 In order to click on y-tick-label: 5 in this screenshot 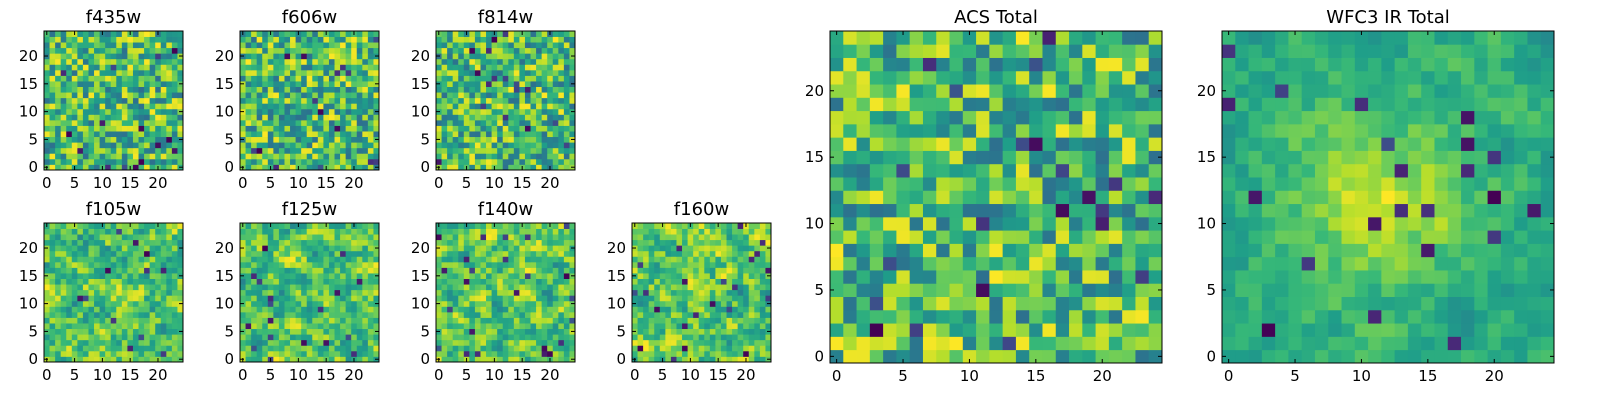, I will do `click(229, 331)`.